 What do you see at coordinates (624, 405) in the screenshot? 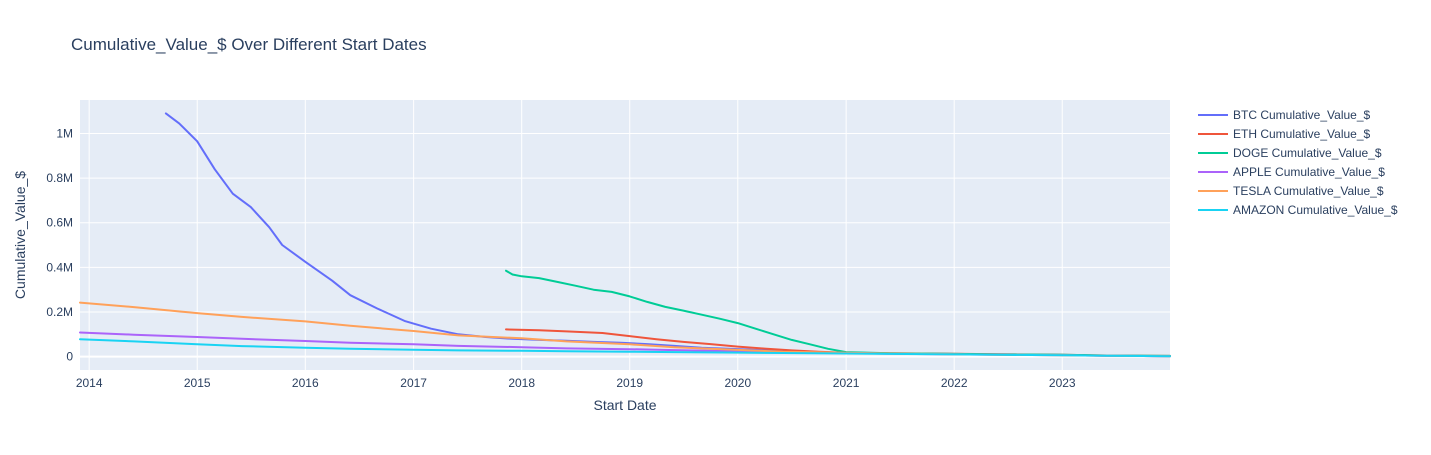
I see `x-axis-title: Start Date` at bounding box center [624, 405].